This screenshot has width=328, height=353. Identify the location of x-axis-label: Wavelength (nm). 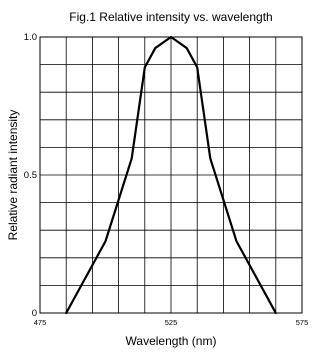
(171, 341).